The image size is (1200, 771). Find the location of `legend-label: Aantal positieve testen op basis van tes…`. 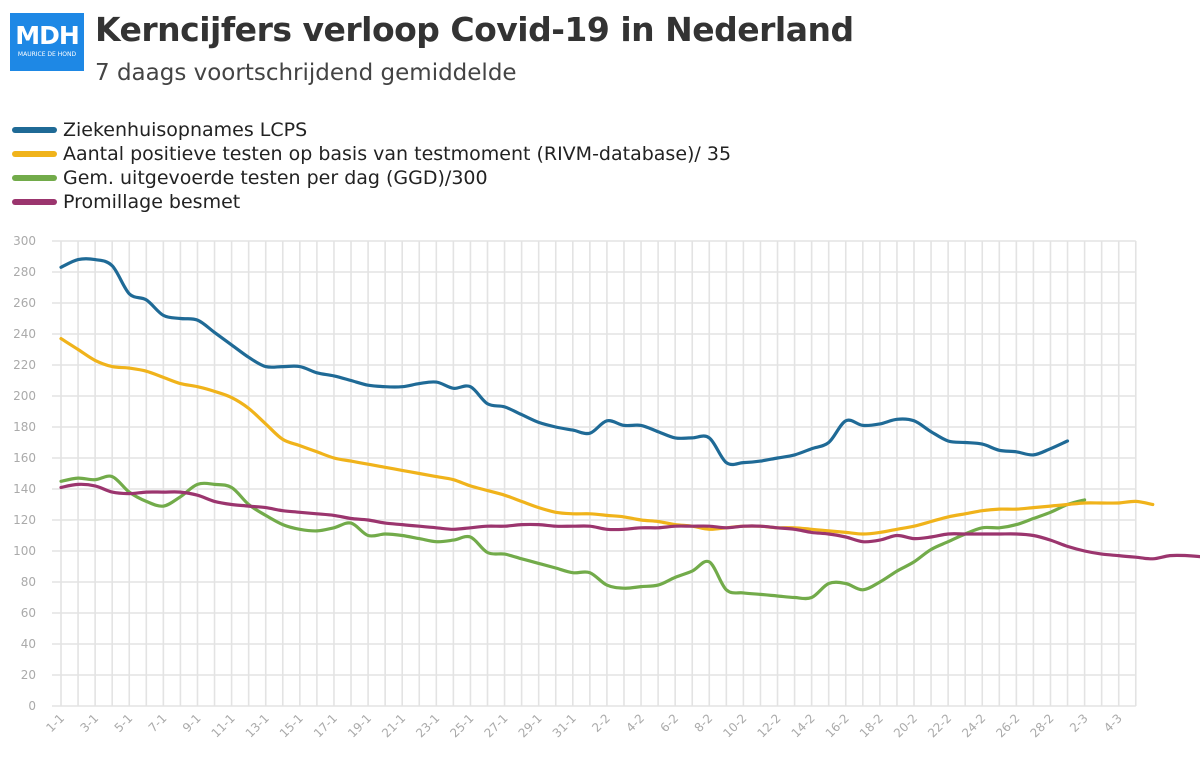

legend-label: Aantal positieve testen op basis van tes… is located at coordinates (397, 154).